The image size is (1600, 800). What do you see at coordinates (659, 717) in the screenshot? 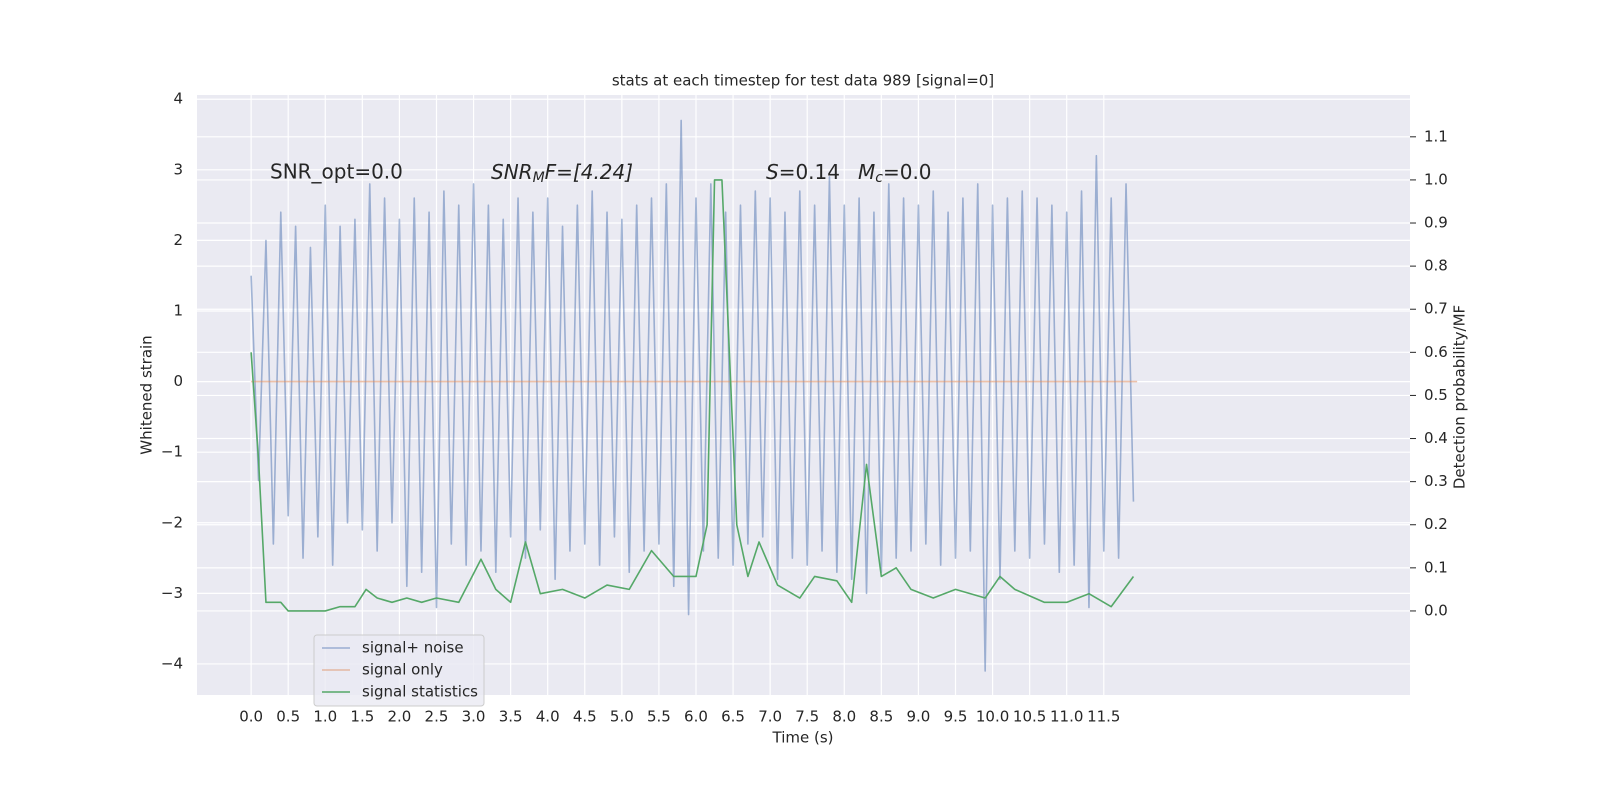
I see `x-tick-label: 5.5` at bounding box center [659, 717].